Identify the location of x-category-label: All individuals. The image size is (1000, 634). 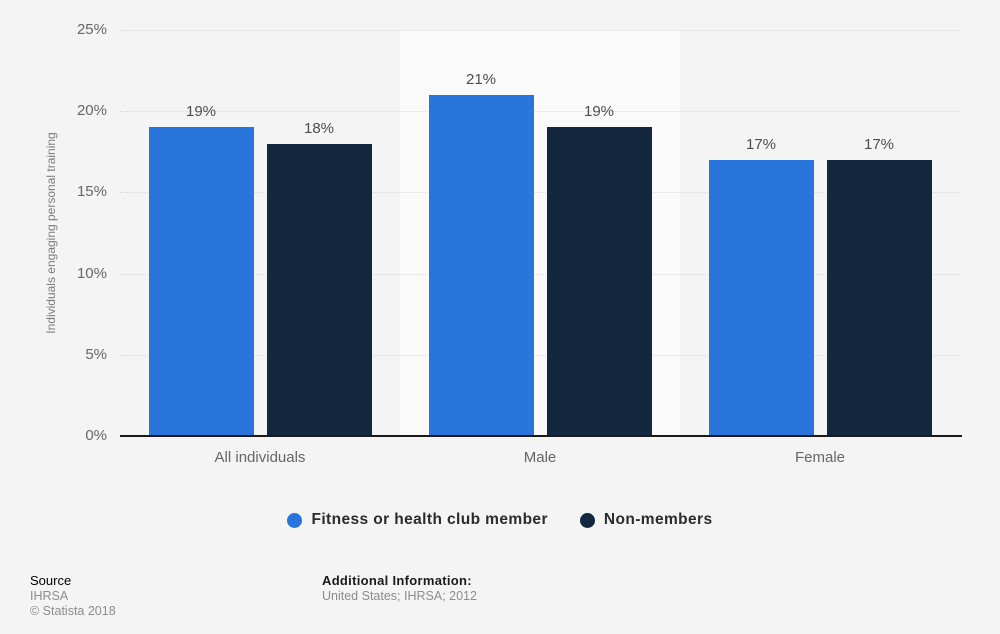
(260, 457).